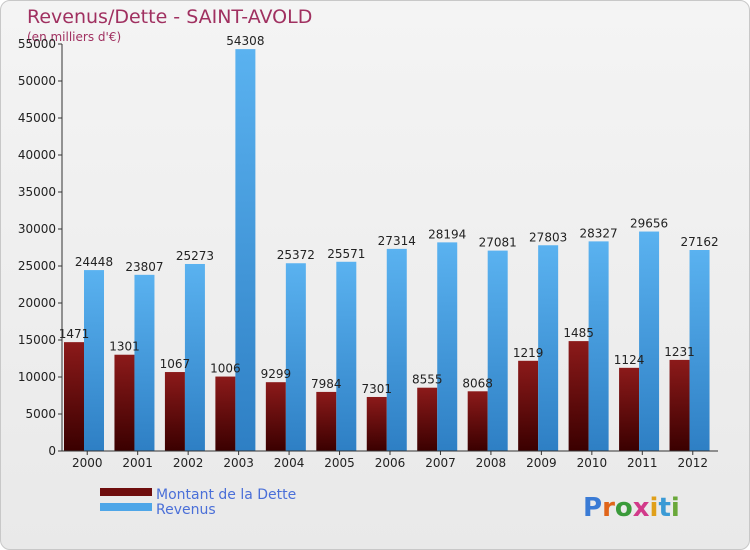 Image resolution: width=750 pixels, height=550 pixels. I want to click on label-dette-2006: 7301, so click(376, 389).